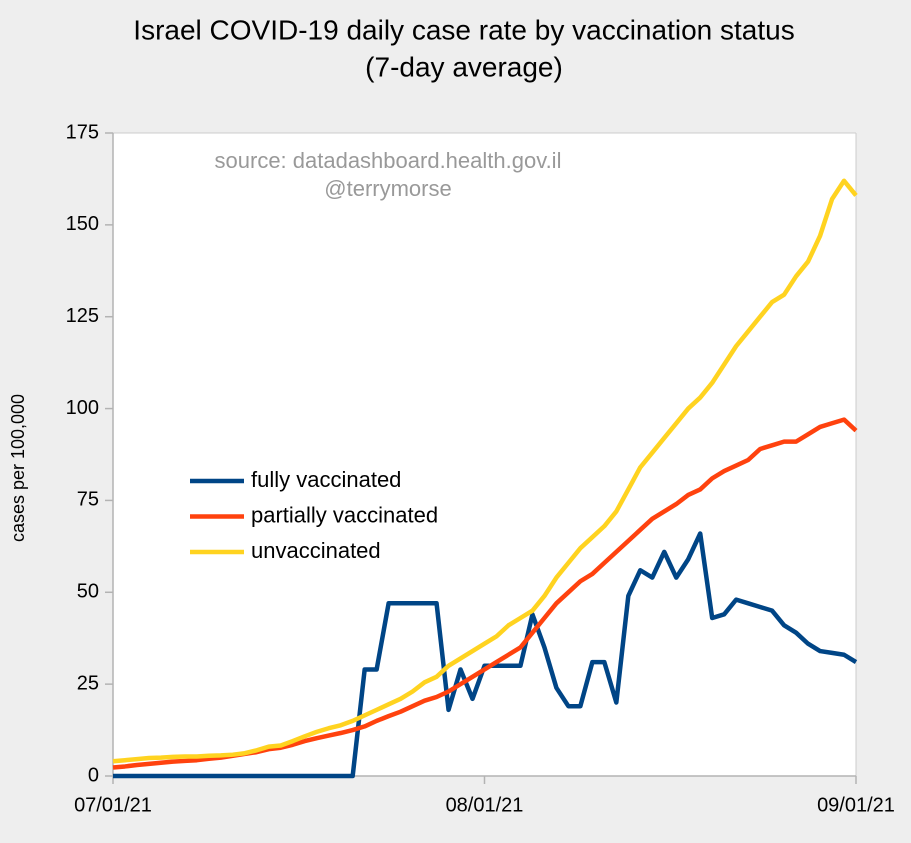 The height and width of the screenshot is (843, 911). I want to click on y-tick-label: 150, so click(82, 224).